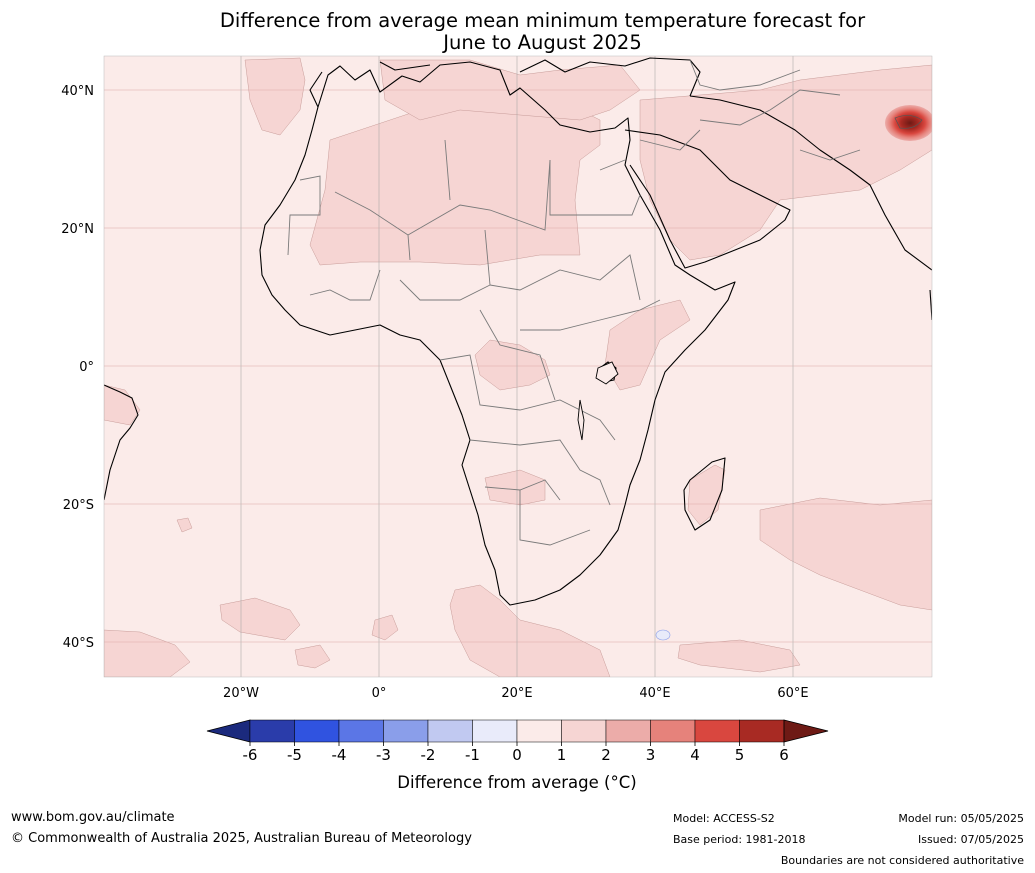 The image size is (1035, 873). What do you see at coordinates (739, 839) in the screenshot?
I see `footer-base-period: Base period: 1981-2018` at bounding box center [739, 839].